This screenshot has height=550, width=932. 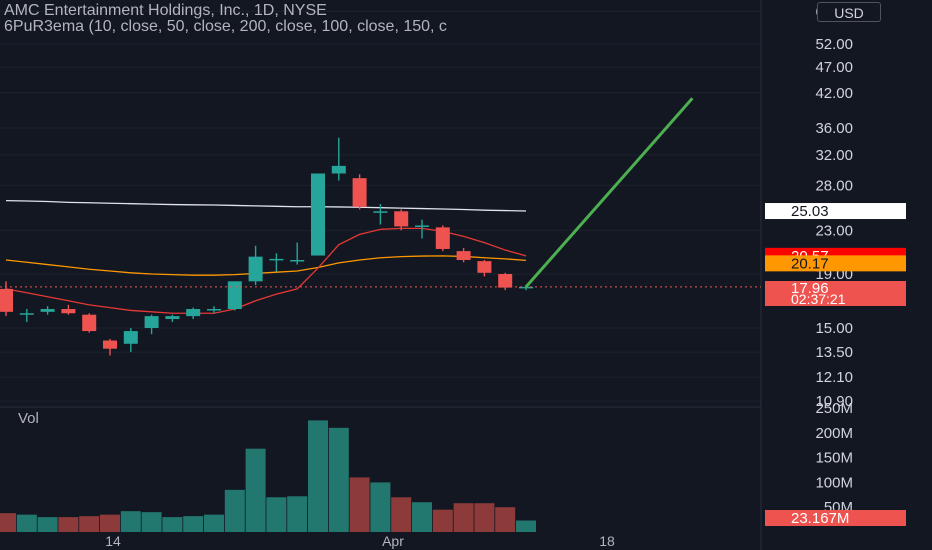 I want to click on volume-bars, so click(x=268, y=476).